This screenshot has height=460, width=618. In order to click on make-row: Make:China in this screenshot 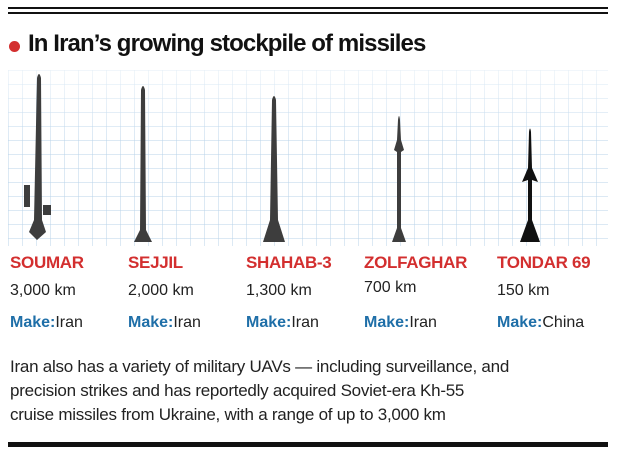, I will do `click(540, 323)`.